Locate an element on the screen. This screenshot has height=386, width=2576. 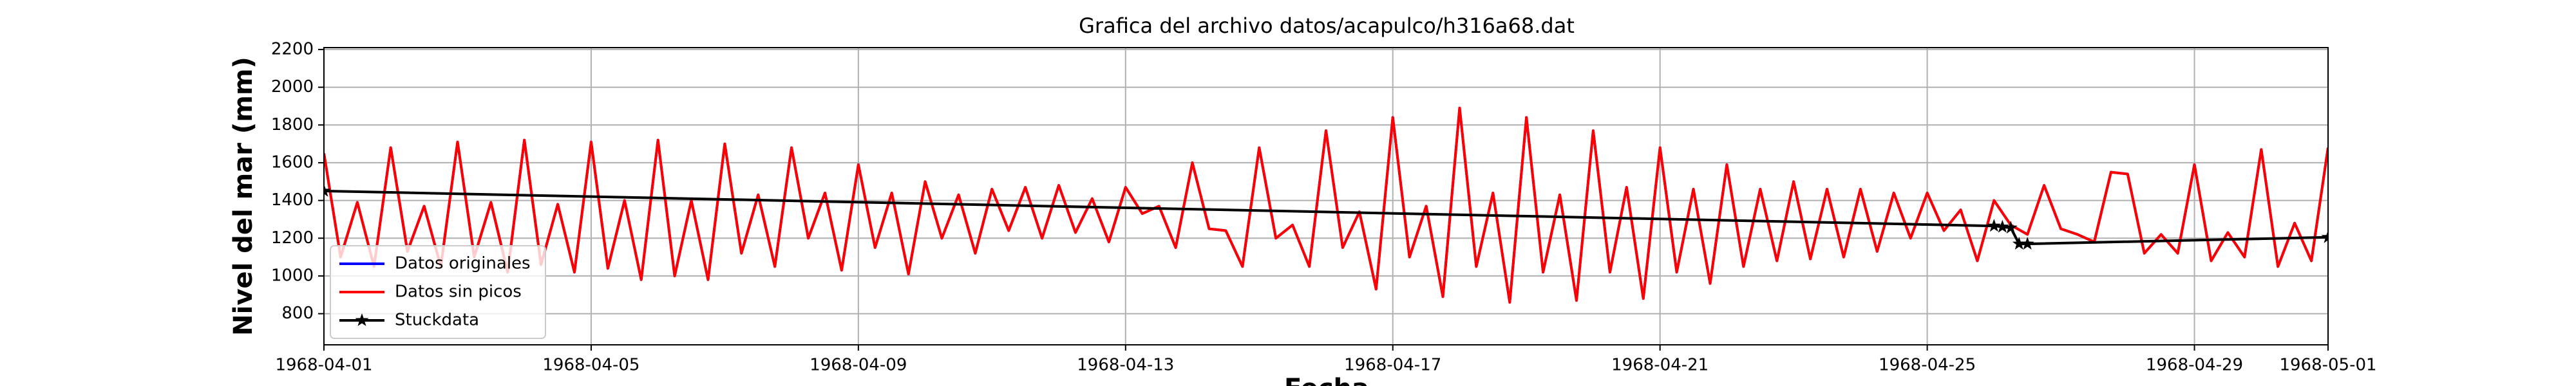
y-tick-label: 1800 is located at coordinates (293, 124).